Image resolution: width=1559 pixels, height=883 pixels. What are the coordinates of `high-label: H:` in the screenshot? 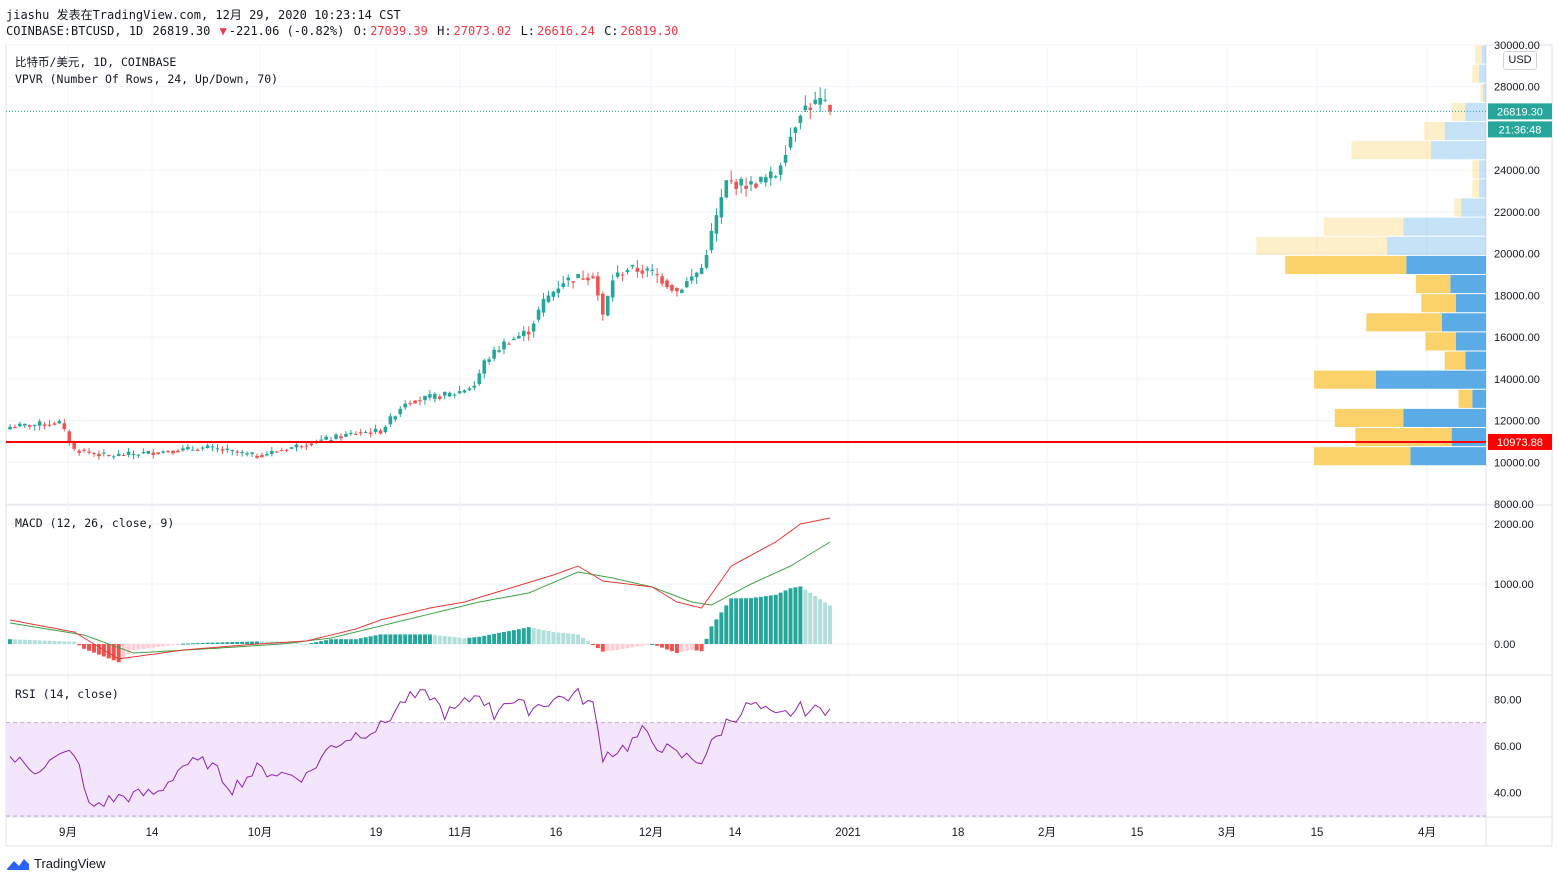 It's located at (444, 31).